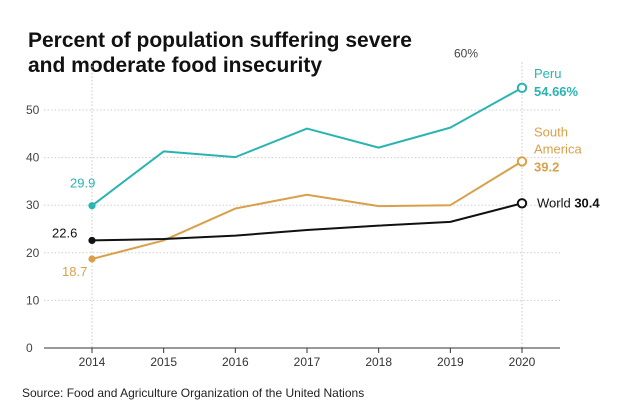  What do you see at coordinates (33, 158) in the screenshot?
I see `y-tick-label-40: 40` at bounding box center [33, 158].